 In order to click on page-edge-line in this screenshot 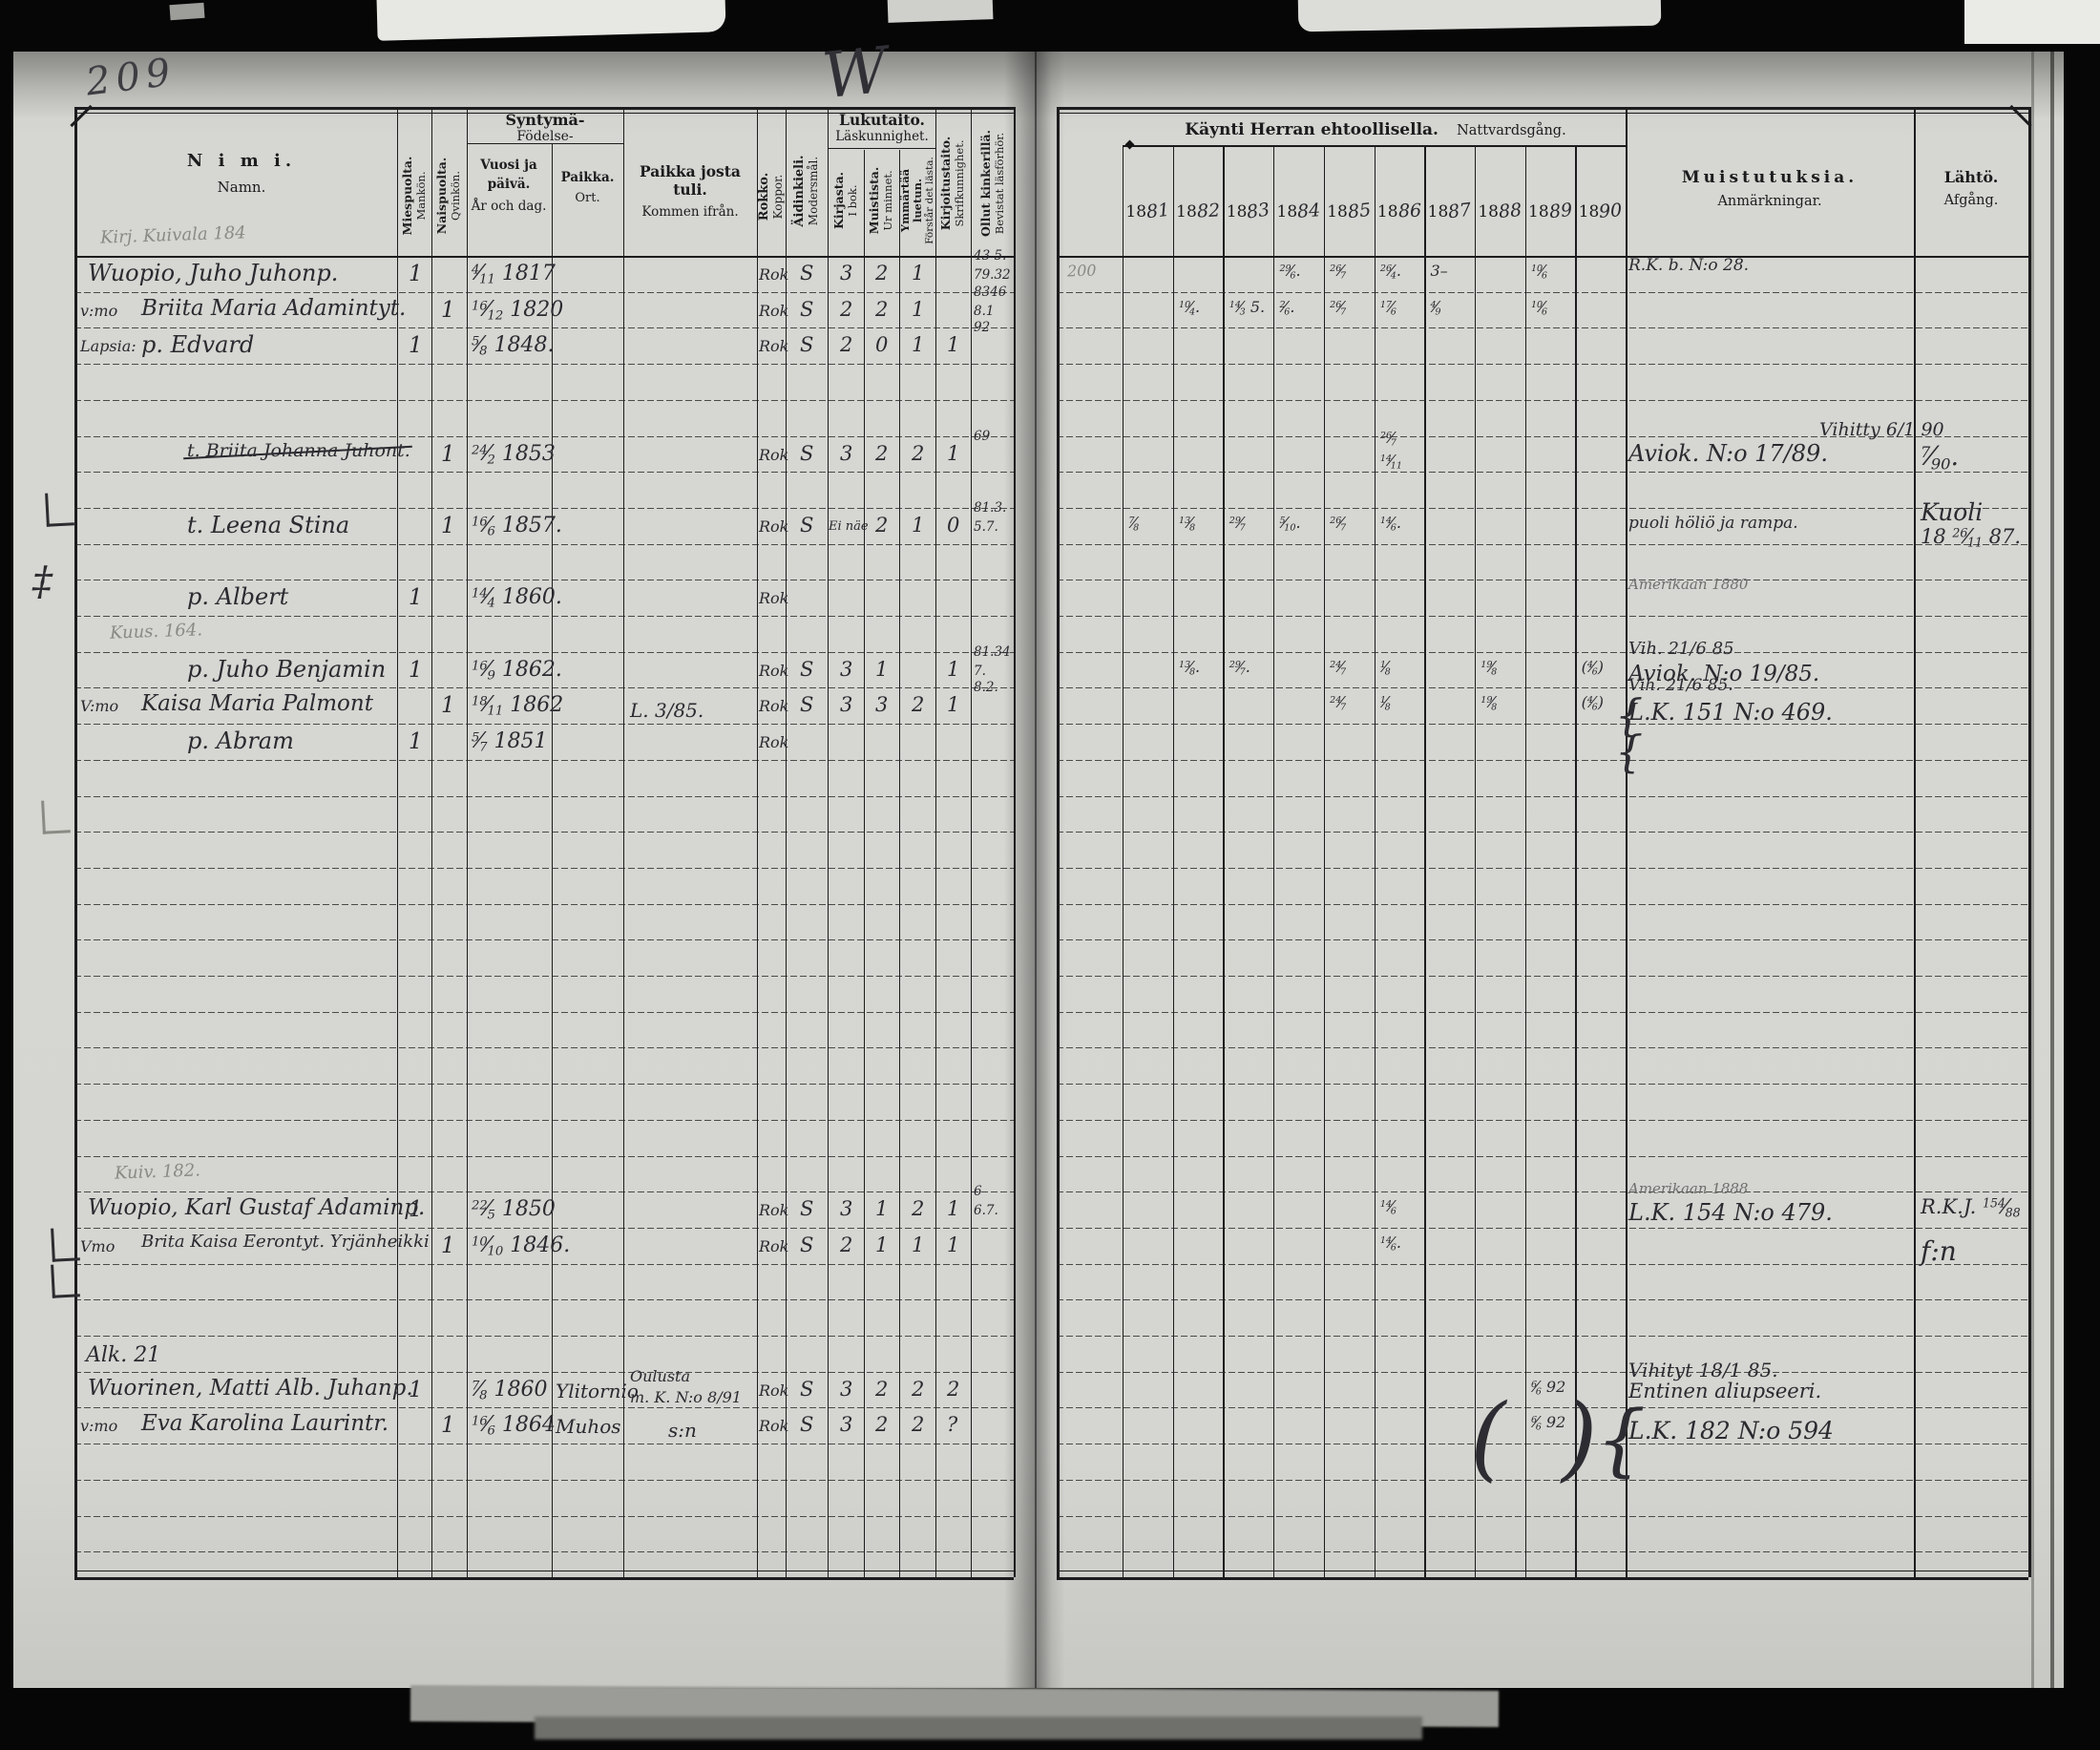, I will do `click(2052, 870)`.